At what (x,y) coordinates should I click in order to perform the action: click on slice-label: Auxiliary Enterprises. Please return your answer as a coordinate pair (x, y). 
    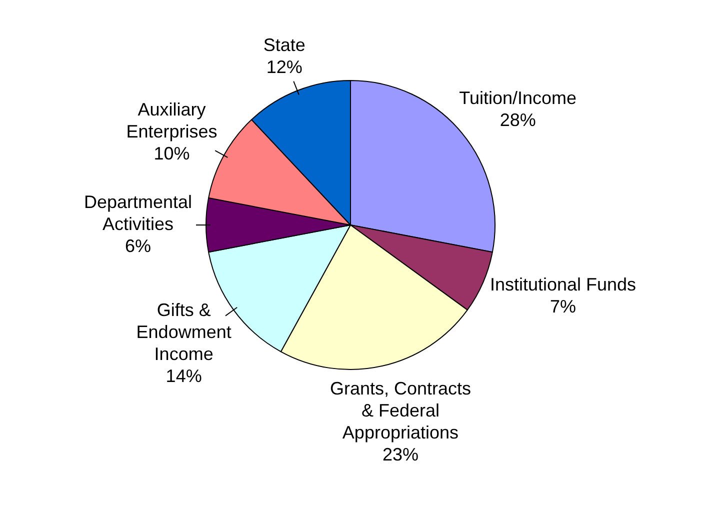
    Looking at the image, I should click on (172, 121).